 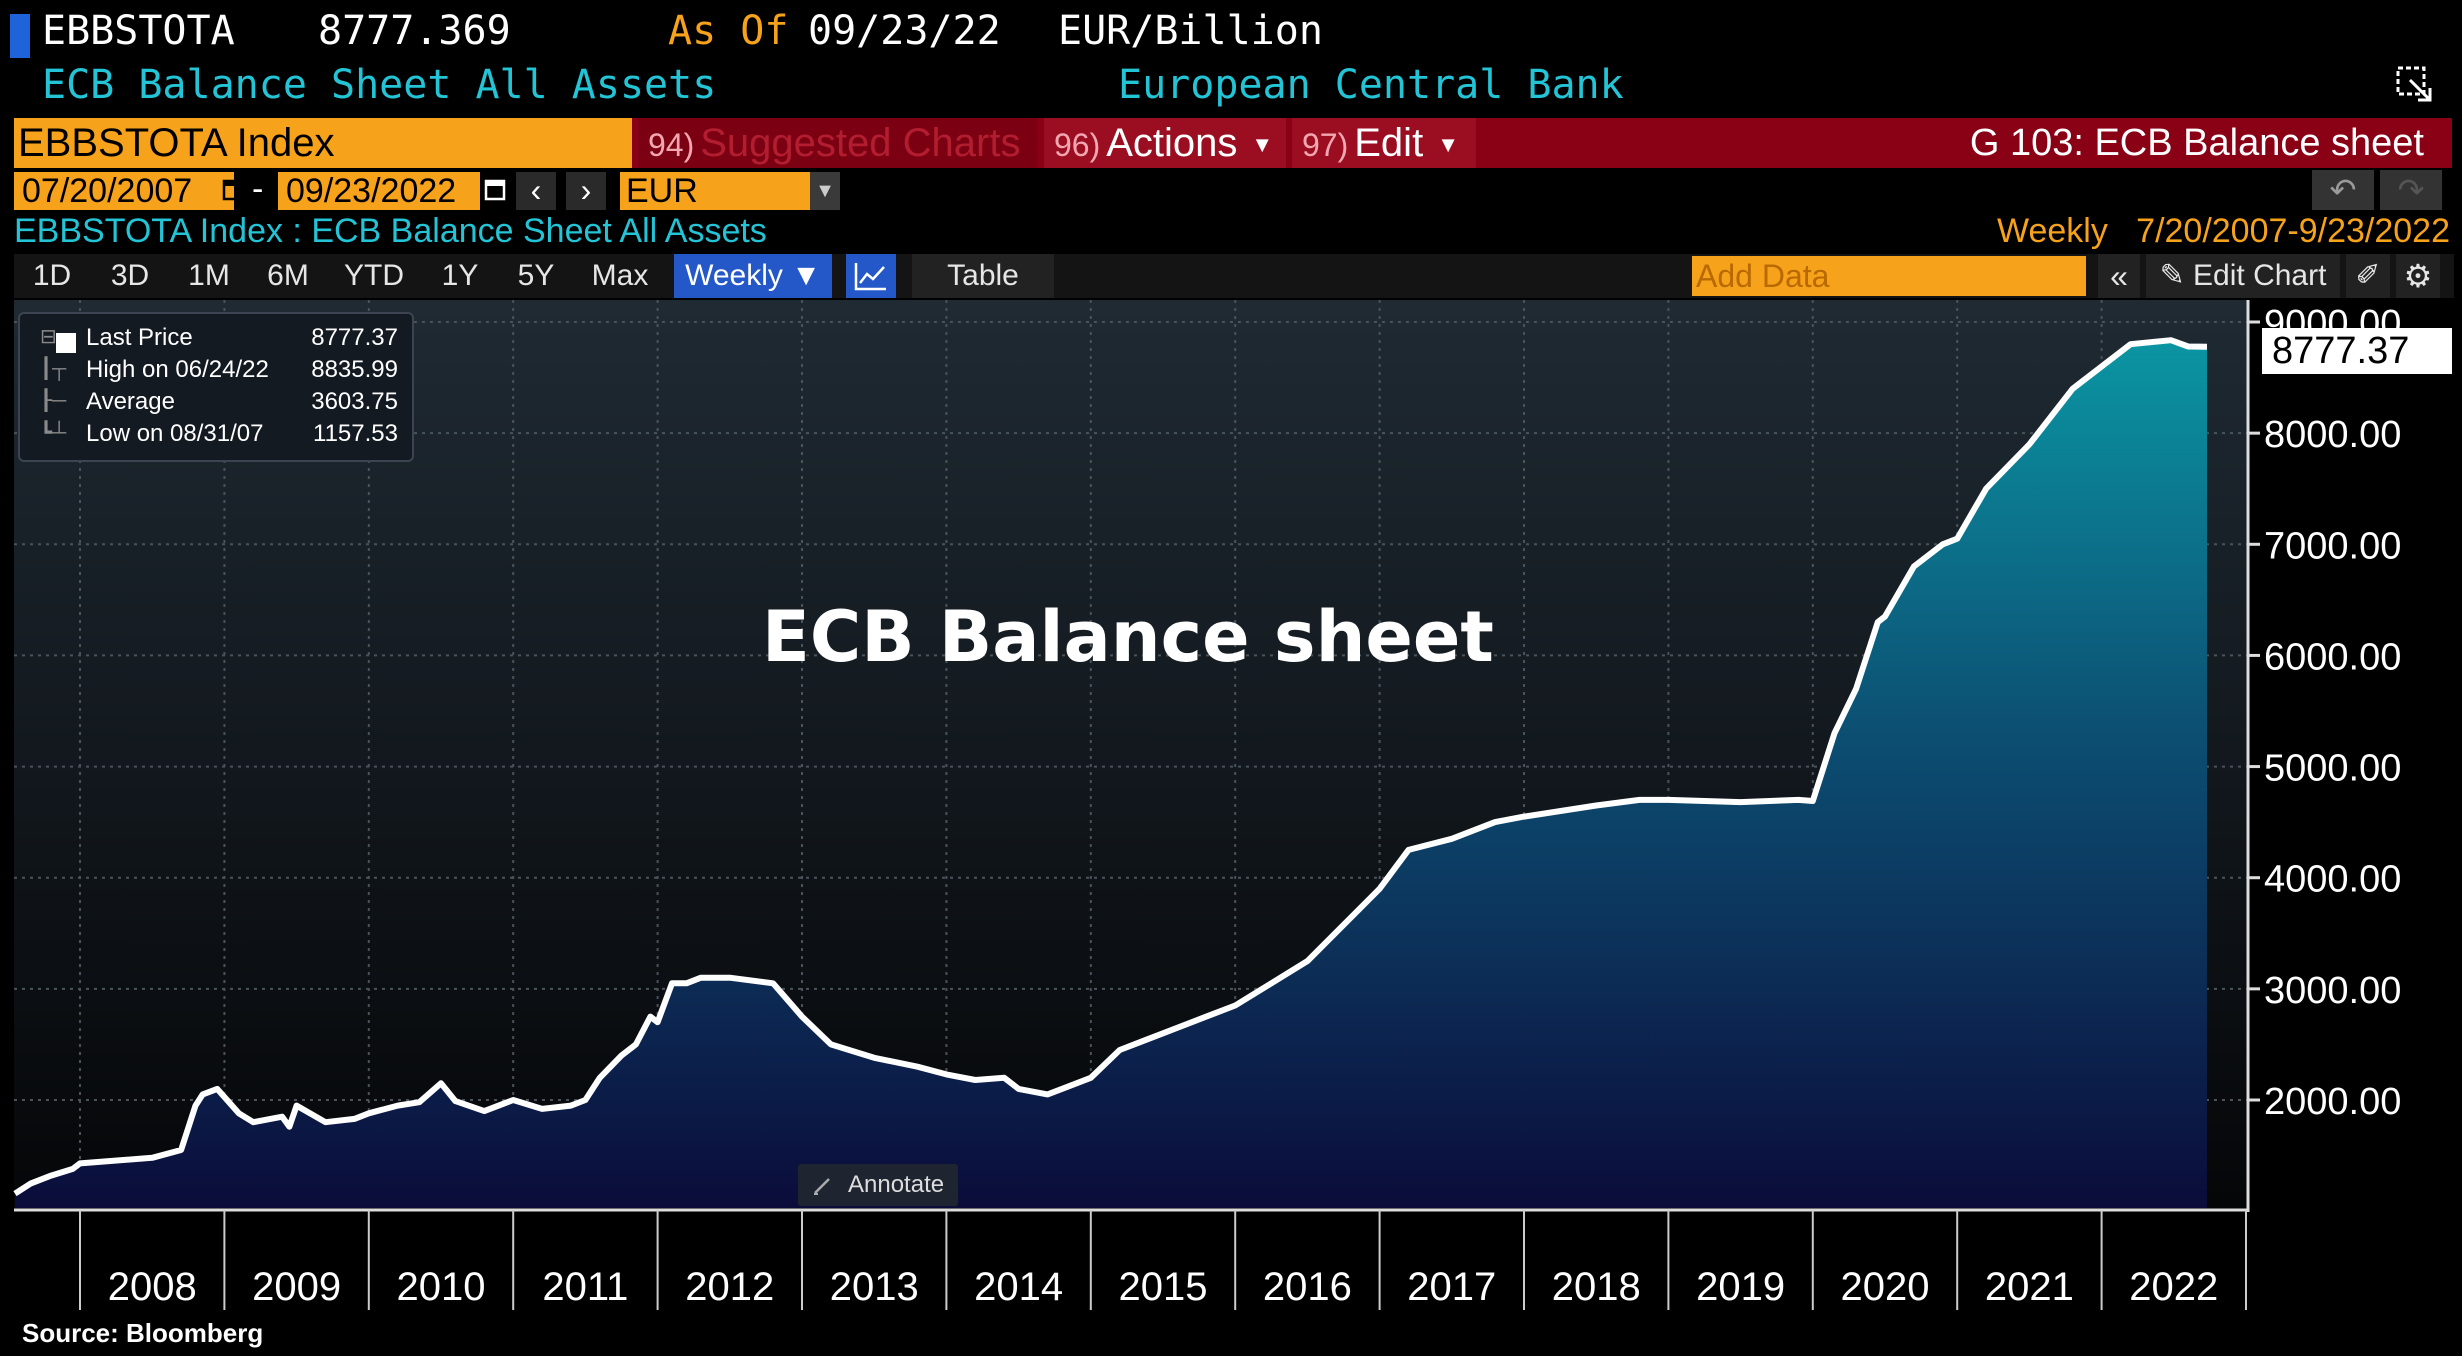 I want to click on legend-row-high: ┃┬ High on 06/24/22 8835.99, so click(x=216, y=372).